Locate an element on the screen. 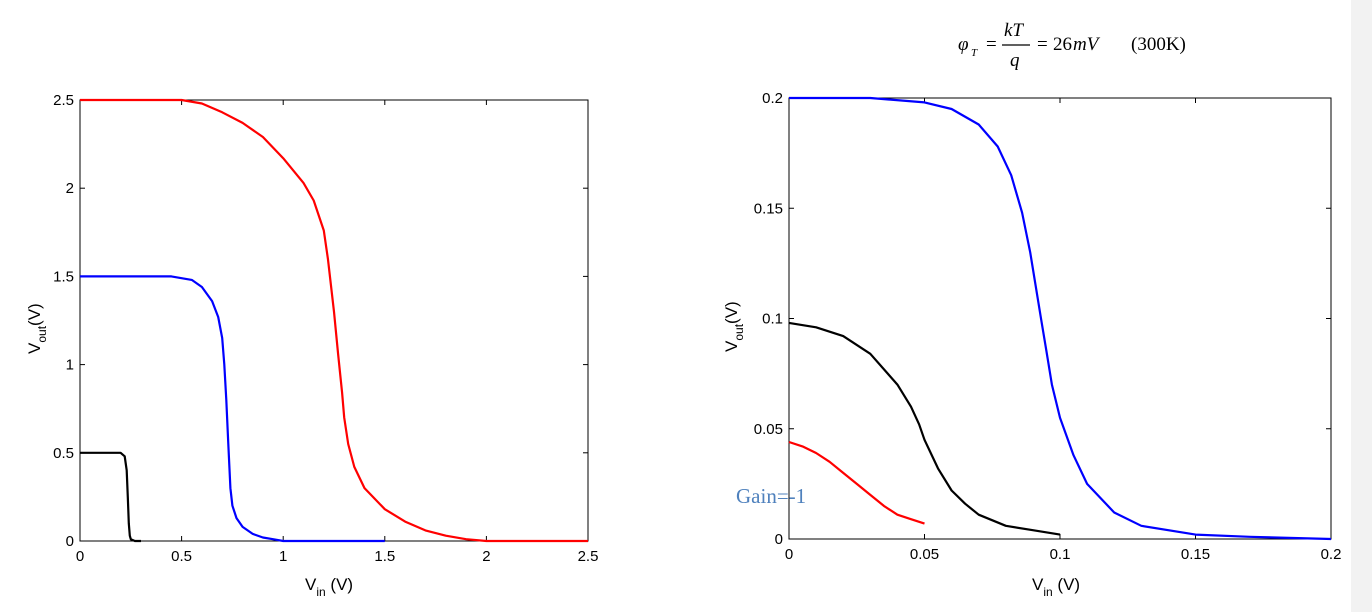 The image size is (1372, 612). x-tick-label: 1.5 is located at coordinates (384, 556).